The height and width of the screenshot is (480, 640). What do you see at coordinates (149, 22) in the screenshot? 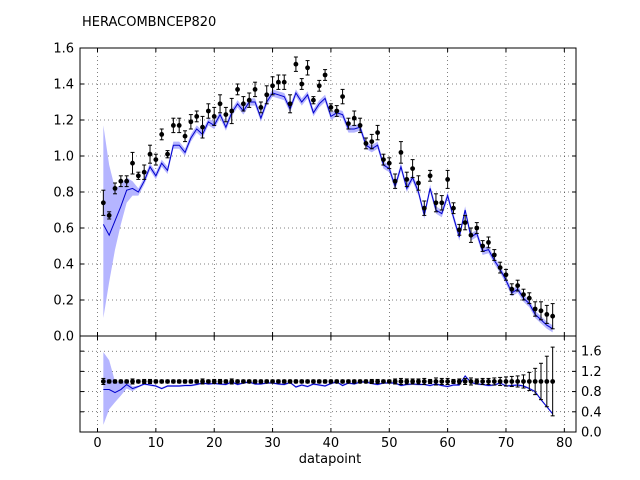
I see `chart-title: HERACOMBNCEP820` at bounding box center [149, 22].